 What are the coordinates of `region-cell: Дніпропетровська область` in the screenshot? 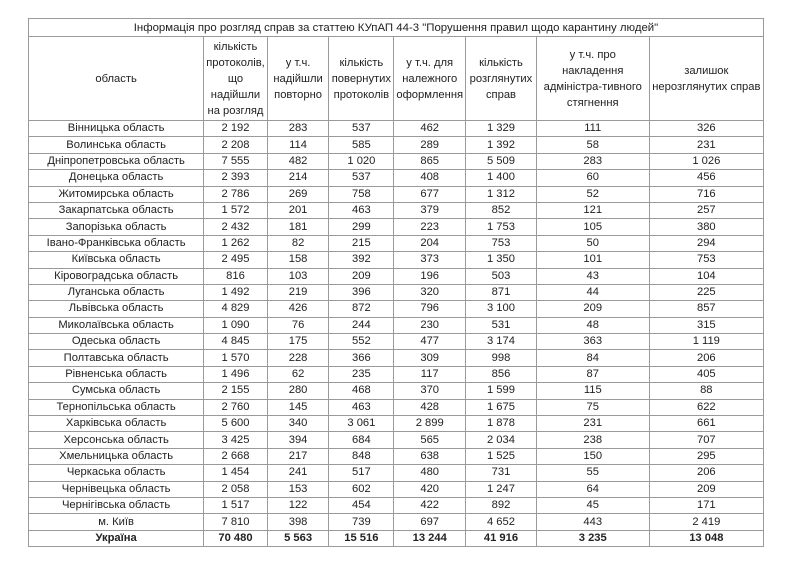 It's located at (116, 161).